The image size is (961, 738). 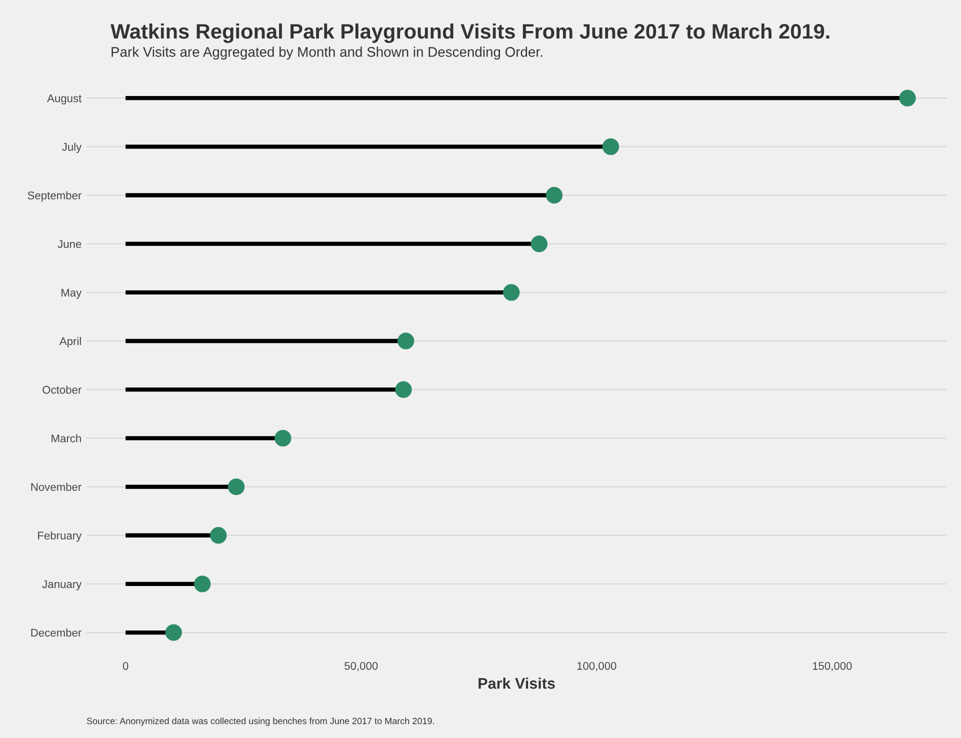 I want to click on y-tick-label: February, so click(x=60, y=536).